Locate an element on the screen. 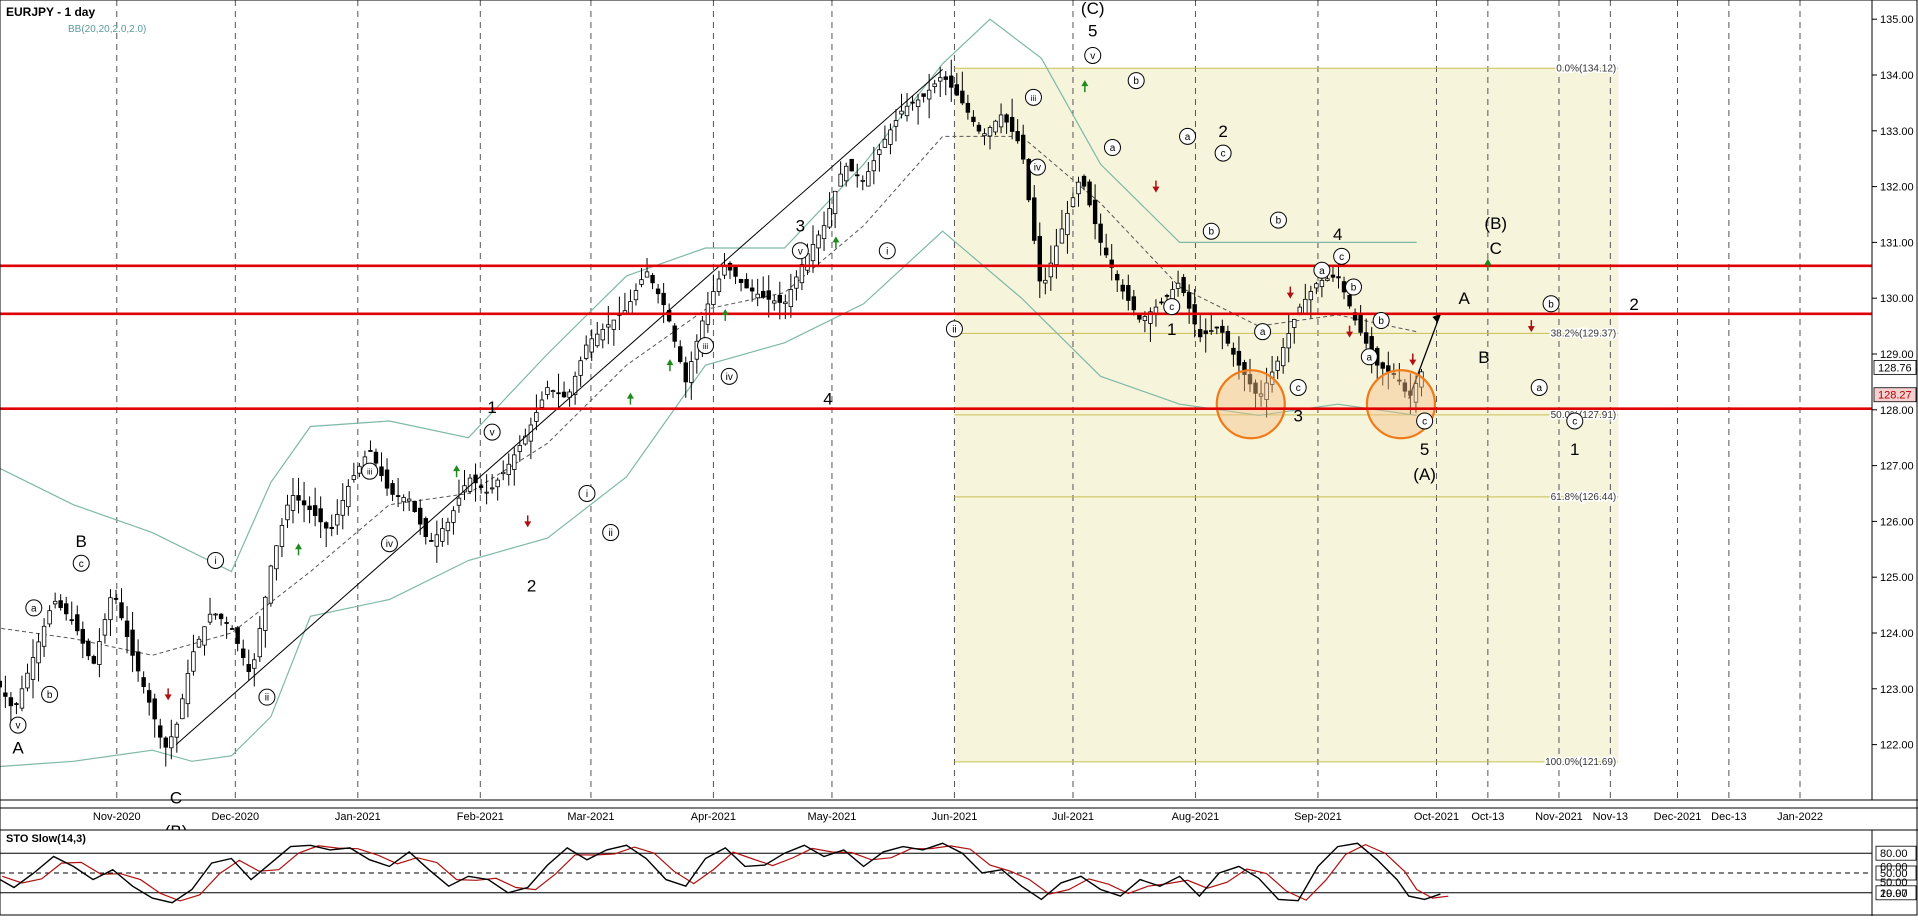 The image size is (1918, 921). price-tick-label: 129.00 is located at coordinates (1897, 355).